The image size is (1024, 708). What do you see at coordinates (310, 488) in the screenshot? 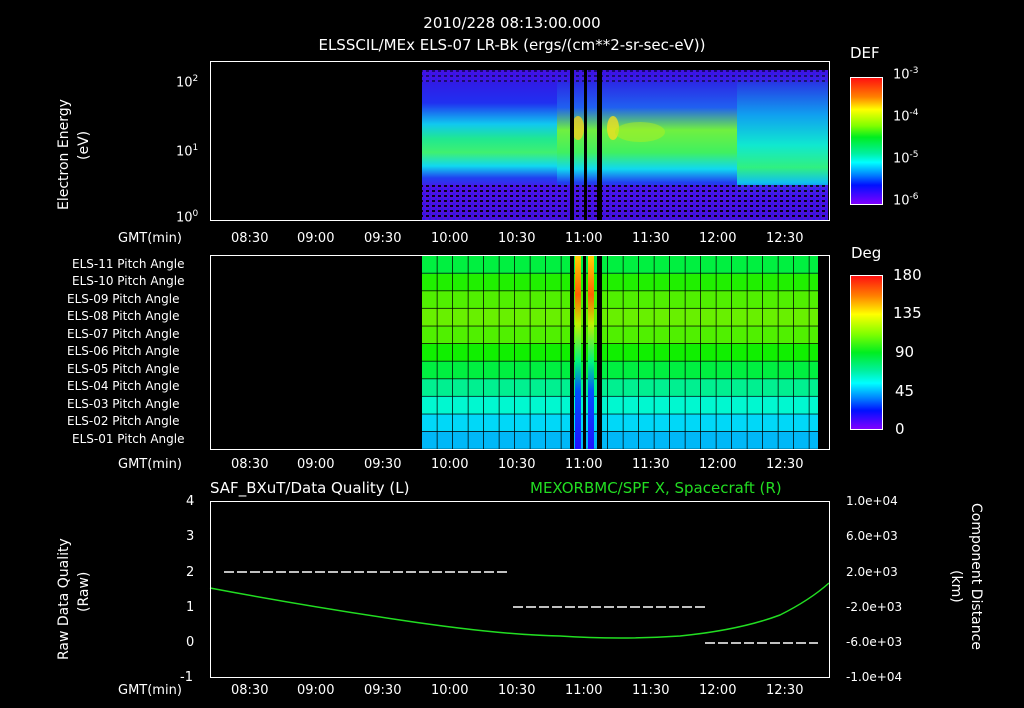
I see `left-series-title: SAF_BXuT/Data Quality (L)` at bounding box center [310, 488].